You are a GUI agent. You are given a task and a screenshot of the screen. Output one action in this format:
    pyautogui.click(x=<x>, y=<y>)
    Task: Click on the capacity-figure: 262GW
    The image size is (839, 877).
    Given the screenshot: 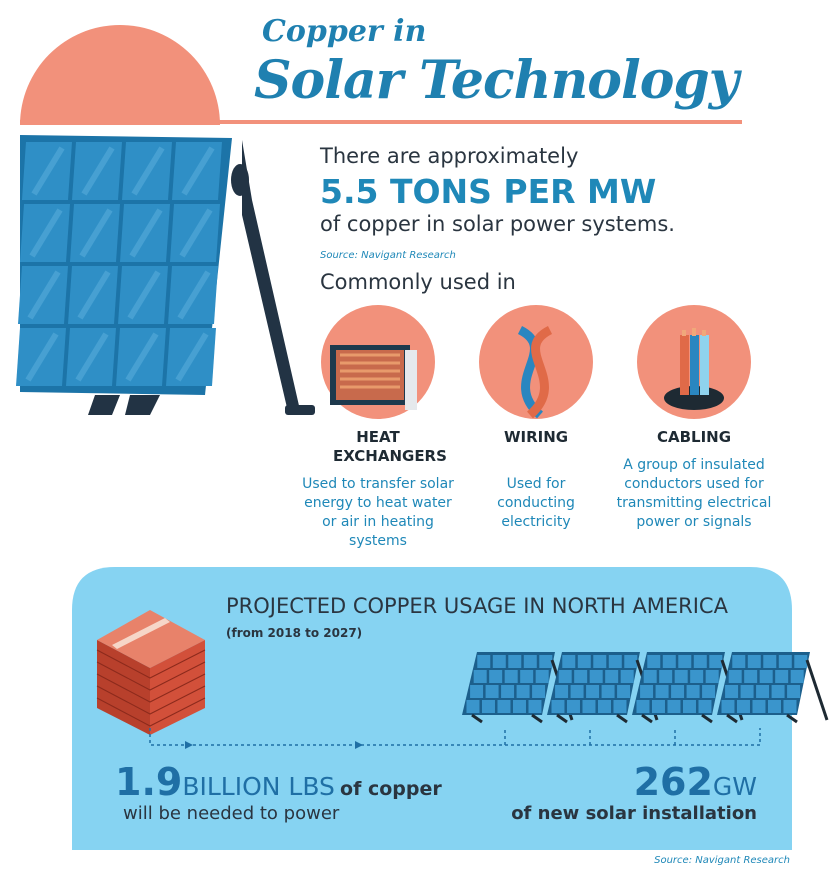 What is the action you would take?
    pyautogui.click(x=695, y=782)
    